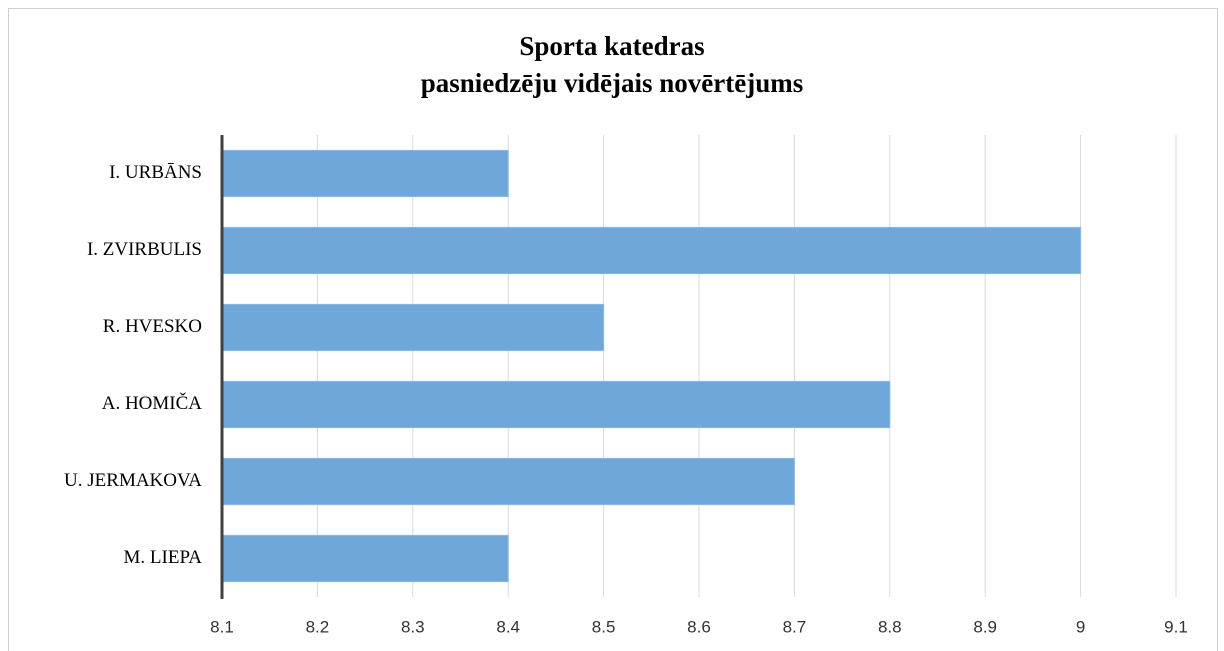 This screenshot has width=1224, height=651. Describe the element at coordinates (152, 326) in the screenshot. I see `y-tick-label: R. HVESKO` at that location.